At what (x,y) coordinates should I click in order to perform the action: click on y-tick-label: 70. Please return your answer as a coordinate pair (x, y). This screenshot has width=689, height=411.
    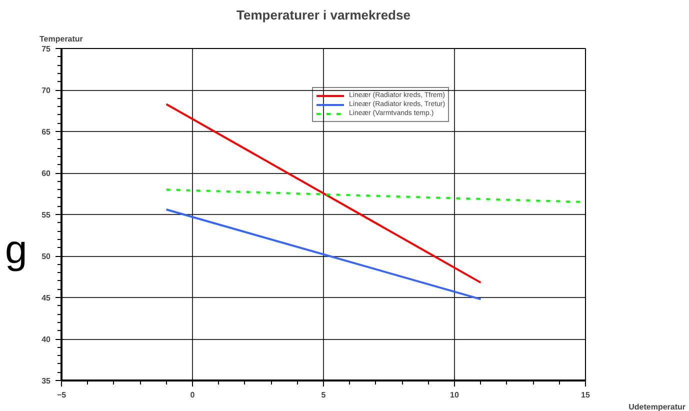
    Looking at the image, I should click on (47, 90).